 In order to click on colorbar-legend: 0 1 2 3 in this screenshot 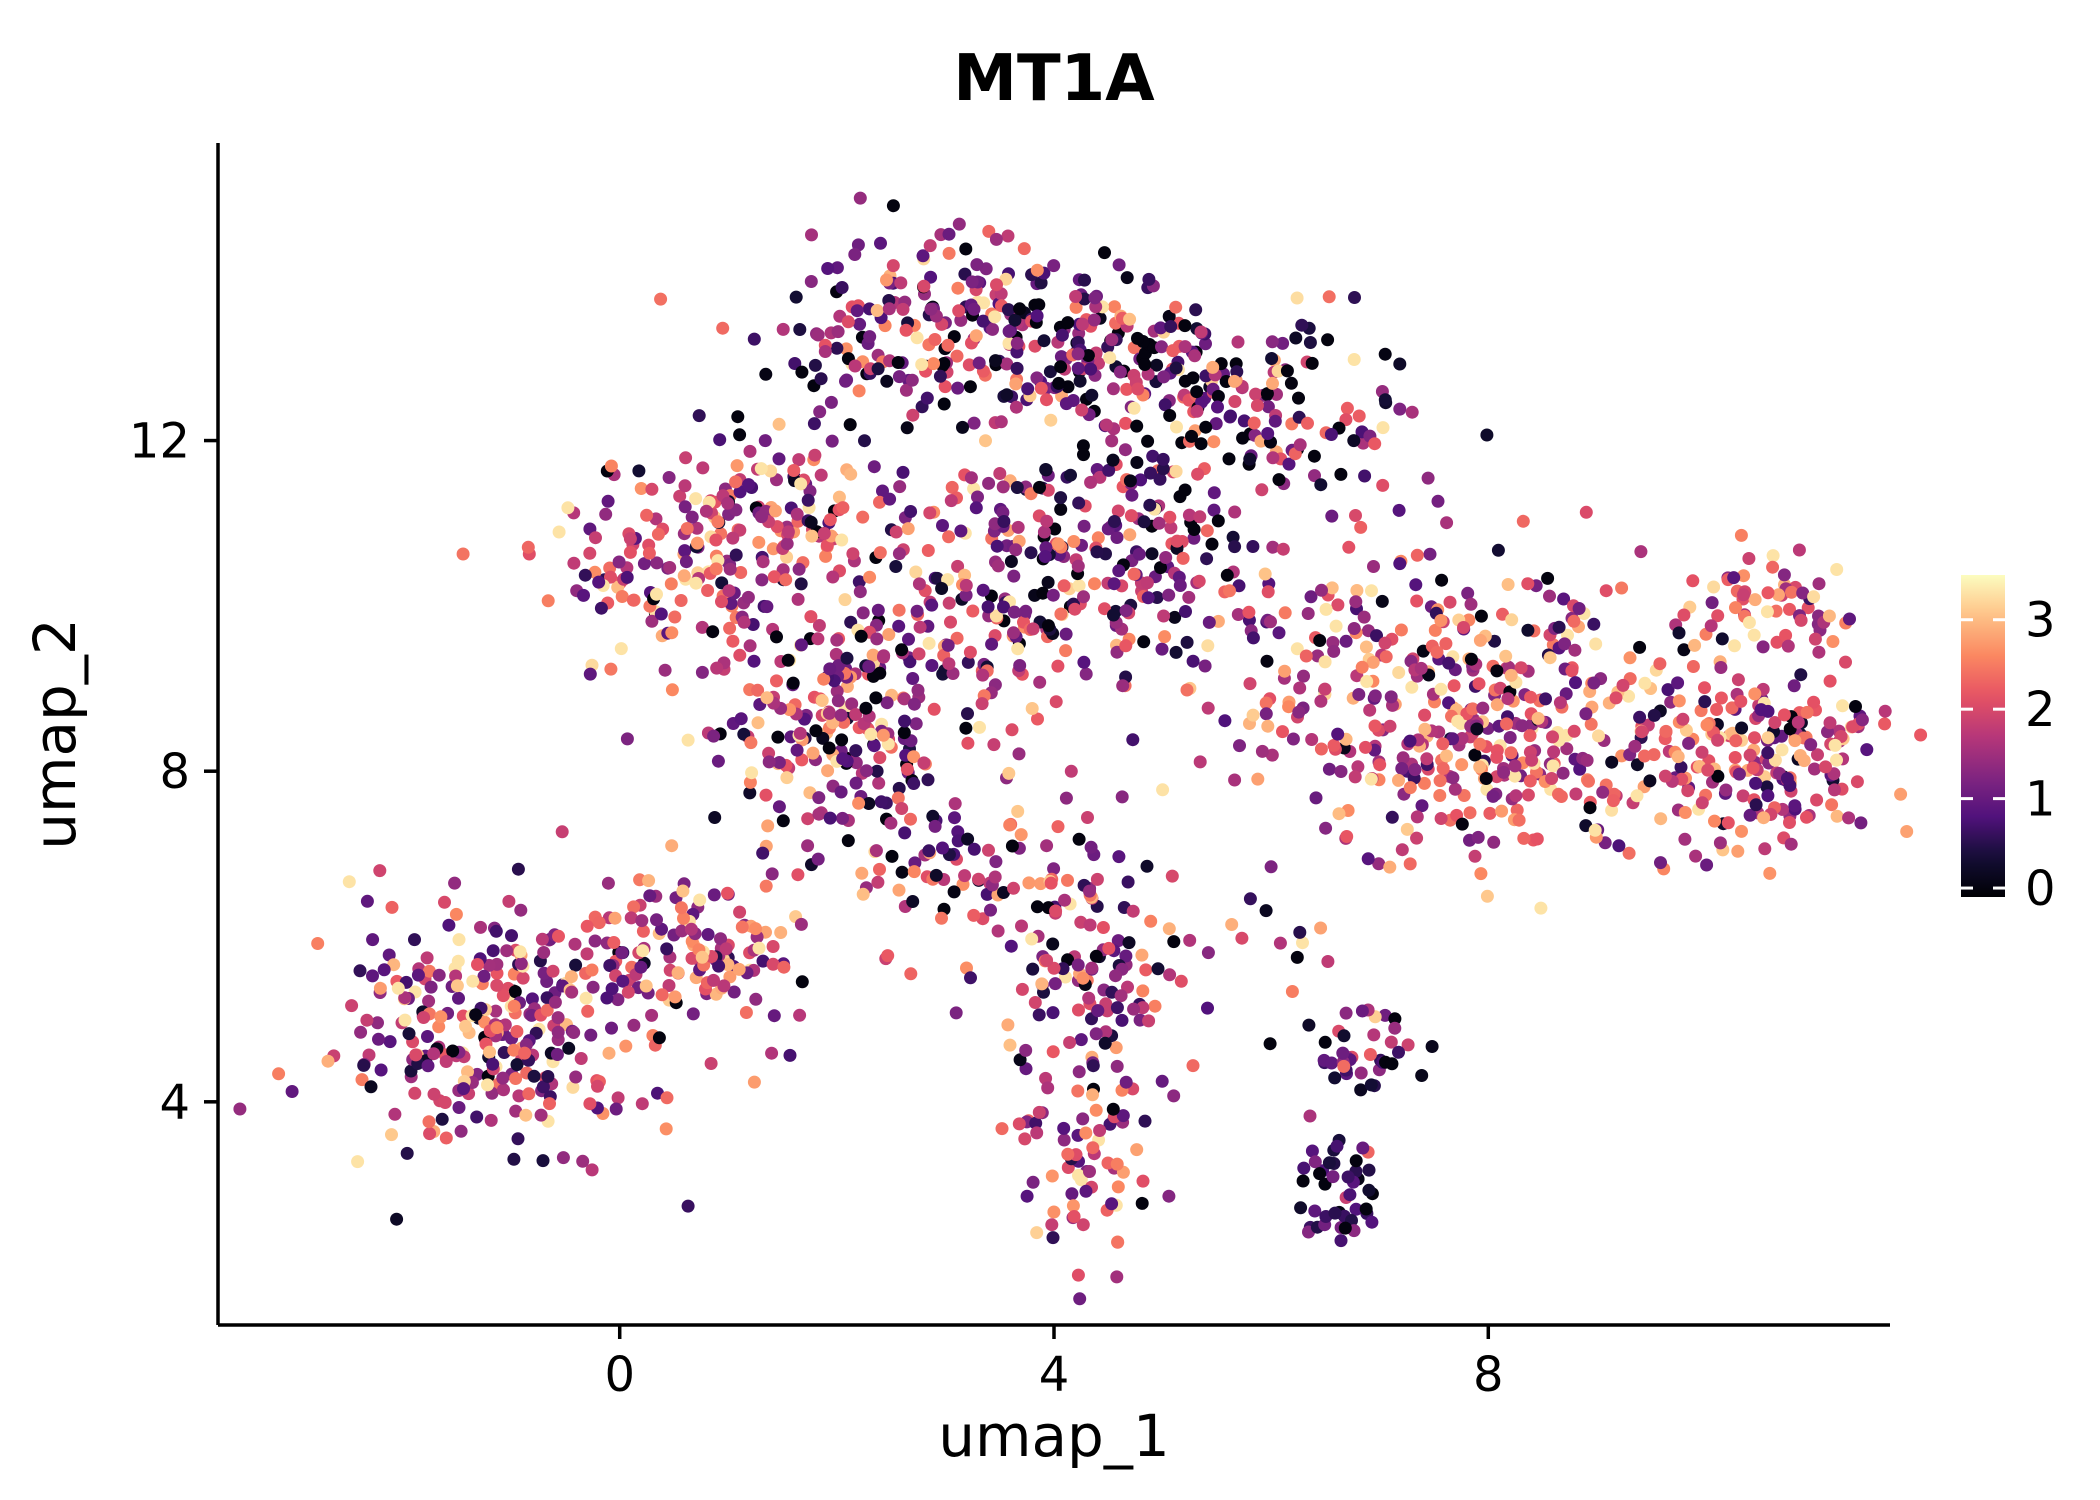, I will do `click(2008, 746)`.